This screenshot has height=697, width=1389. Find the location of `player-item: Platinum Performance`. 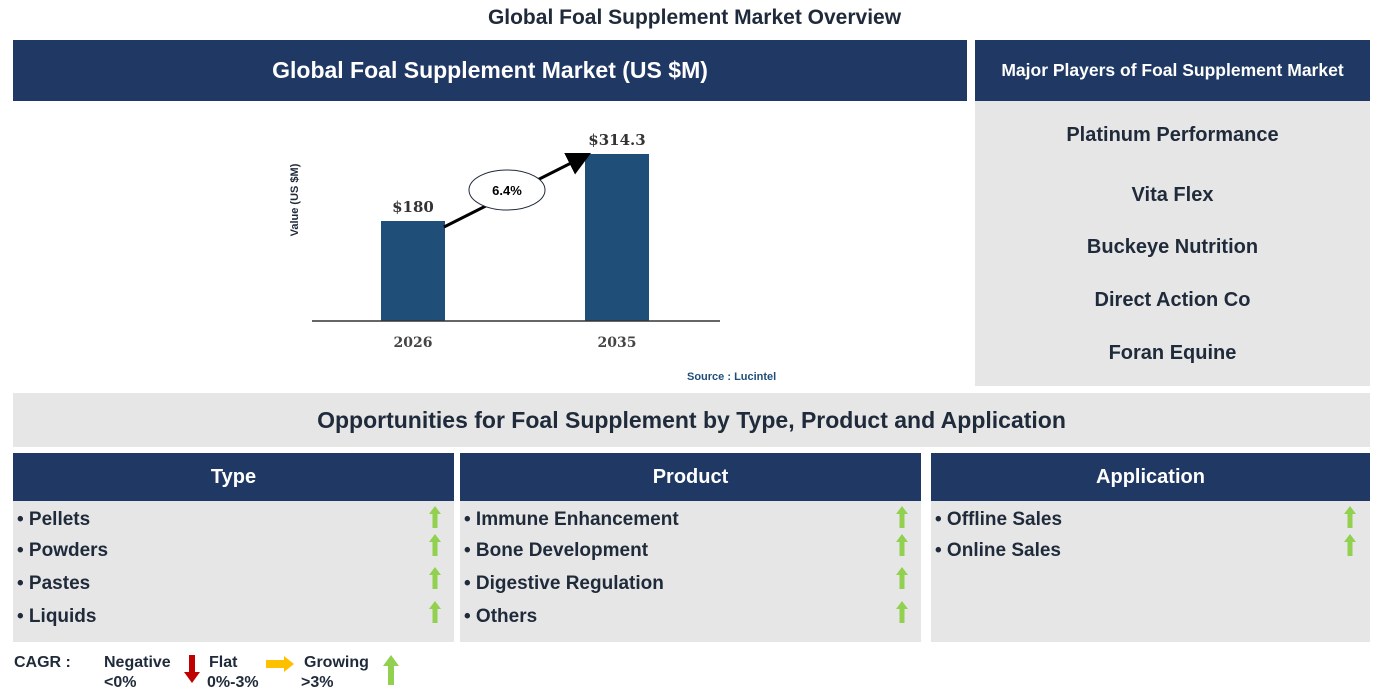

player-item: Platinum Performance is located at coordinates (1172, 135).